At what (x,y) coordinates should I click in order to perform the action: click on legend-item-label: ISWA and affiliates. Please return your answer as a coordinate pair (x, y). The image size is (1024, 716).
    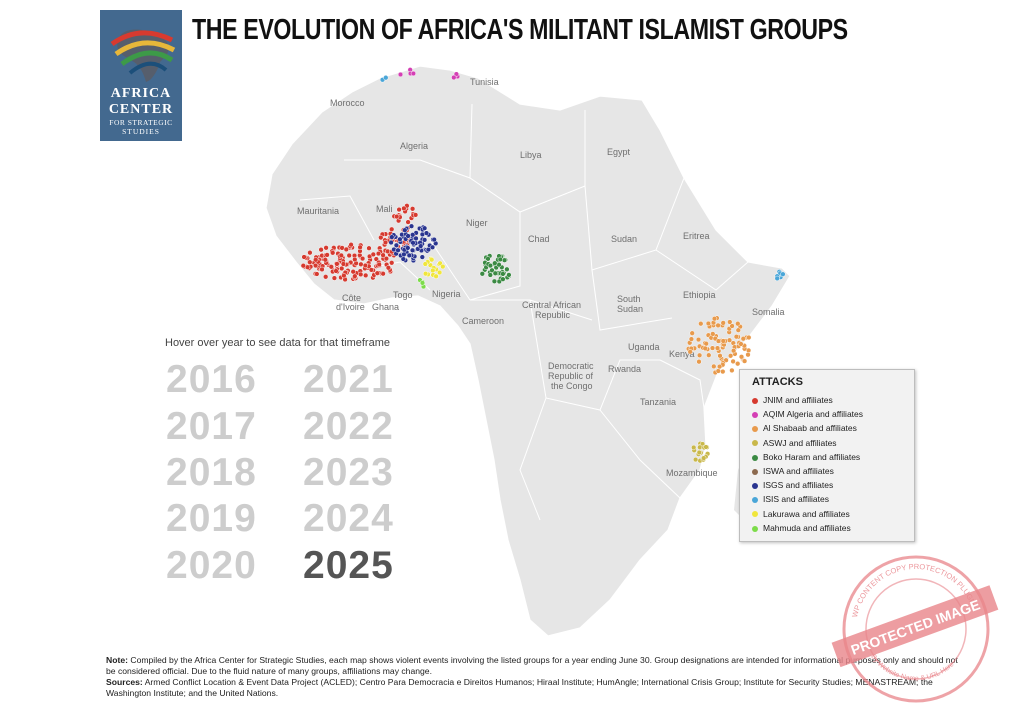
    Looking at the image, I should click on (798, 471).